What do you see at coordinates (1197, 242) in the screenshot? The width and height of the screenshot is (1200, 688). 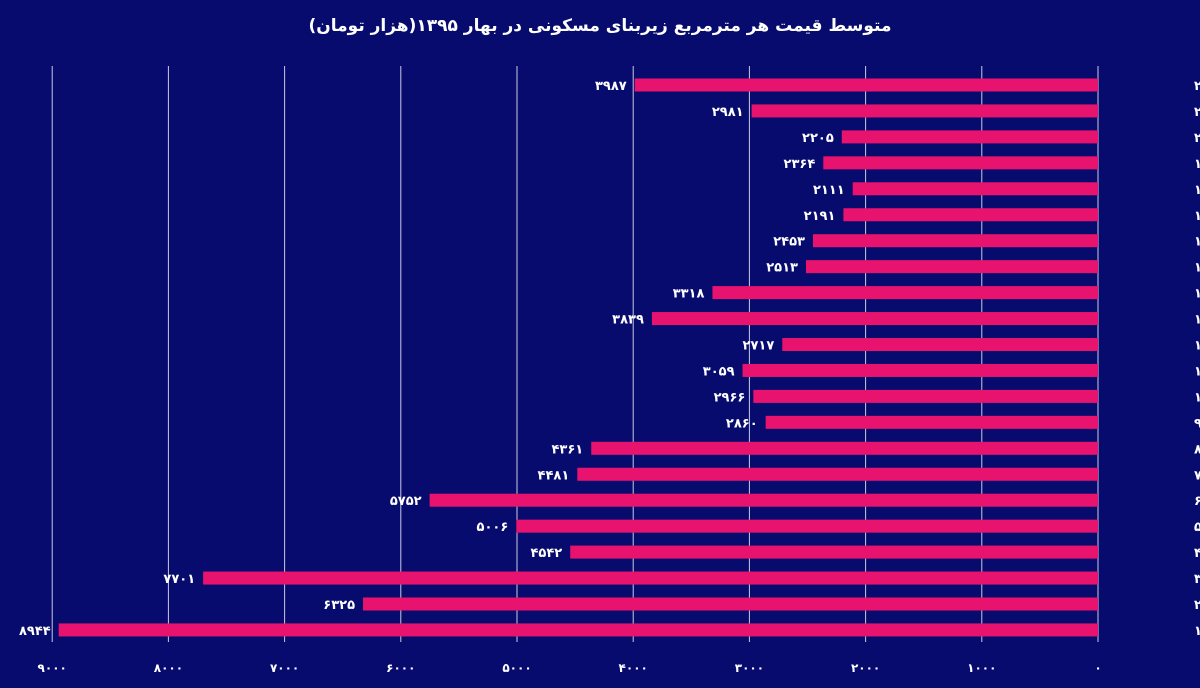 I see `category-label: منطقه ۱۶` at bounding box center [1197, 242].